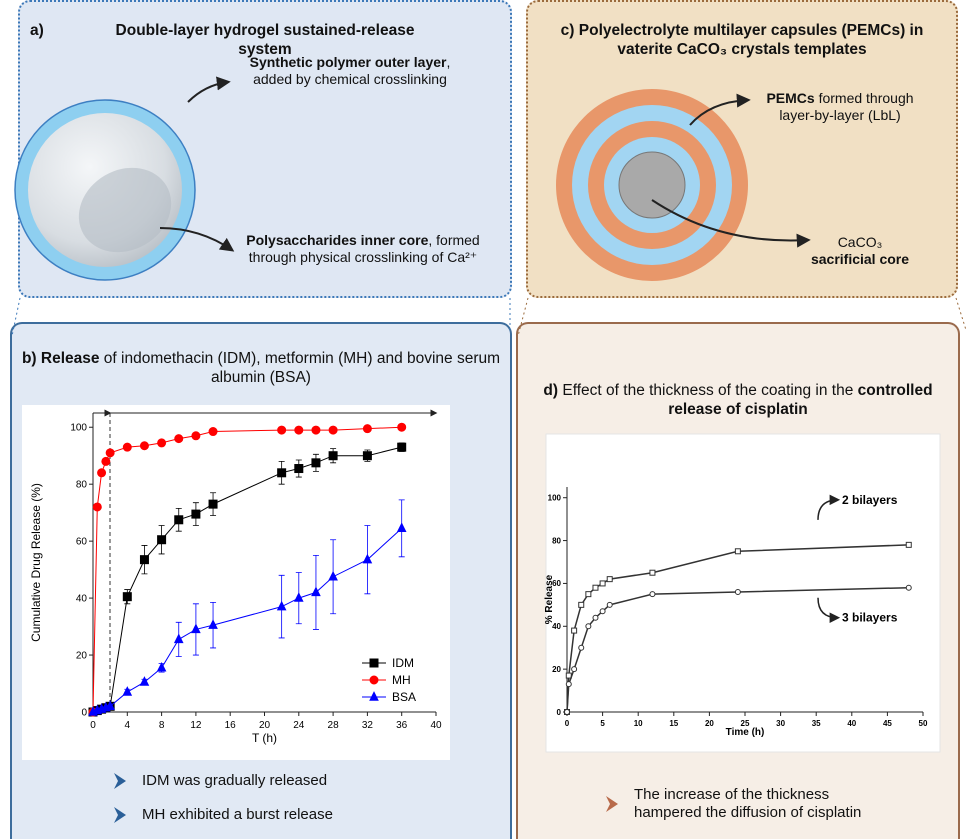 The width and height of the screenshot is (968, 839). What do you see at coordinates (556, 540) in the screenshot?
I see `y-tick-label: 80` at bounding box center [556, 540].